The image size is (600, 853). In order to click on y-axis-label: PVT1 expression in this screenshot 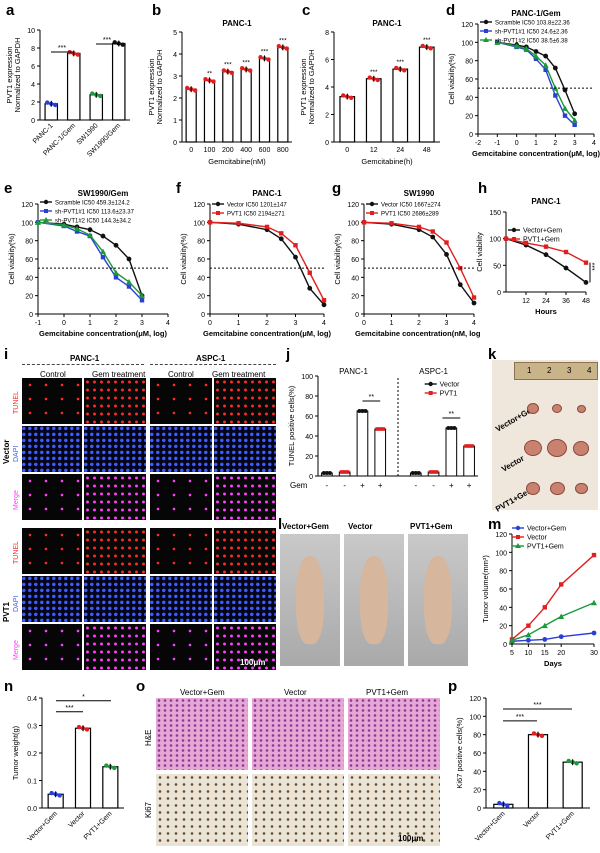, I will do `click(152, 86)`.